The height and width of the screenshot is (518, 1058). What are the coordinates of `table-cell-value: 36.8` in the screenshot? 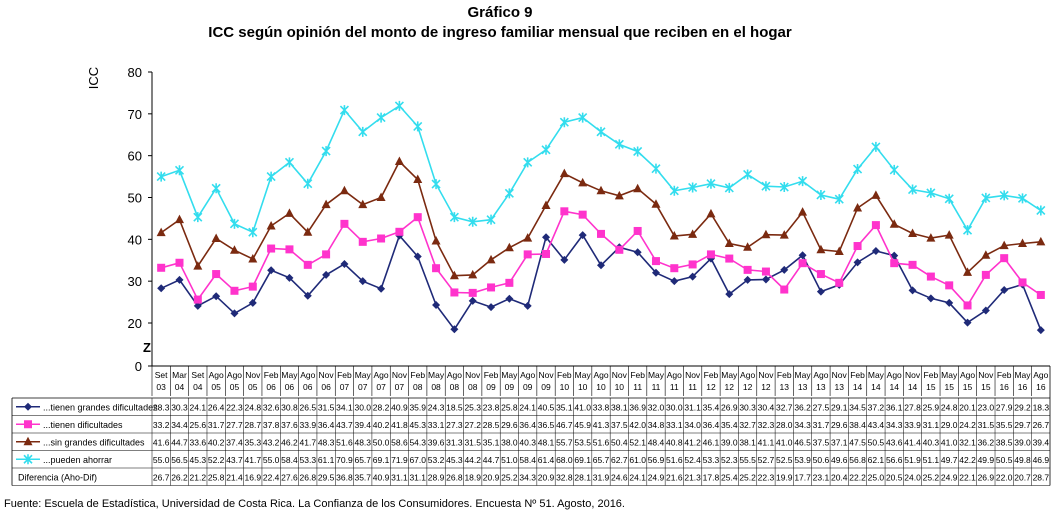 It's located at (344, 477).